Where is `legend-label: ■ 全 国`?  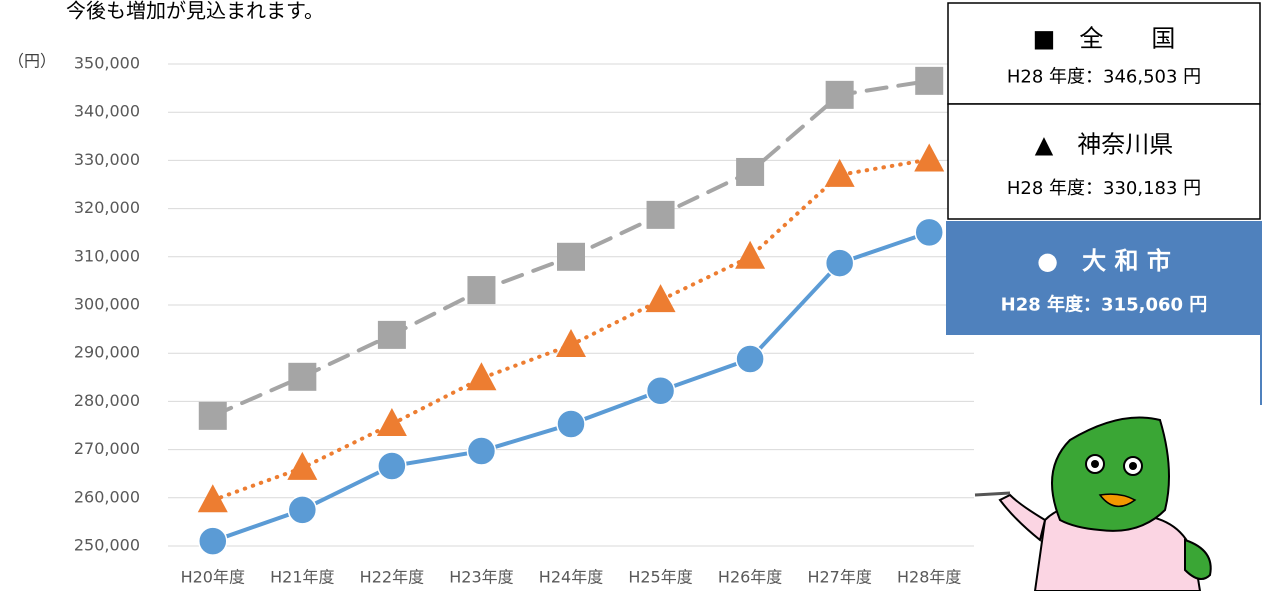
legend-label: ■ 全 国 is located at coordinates (1104, 38).